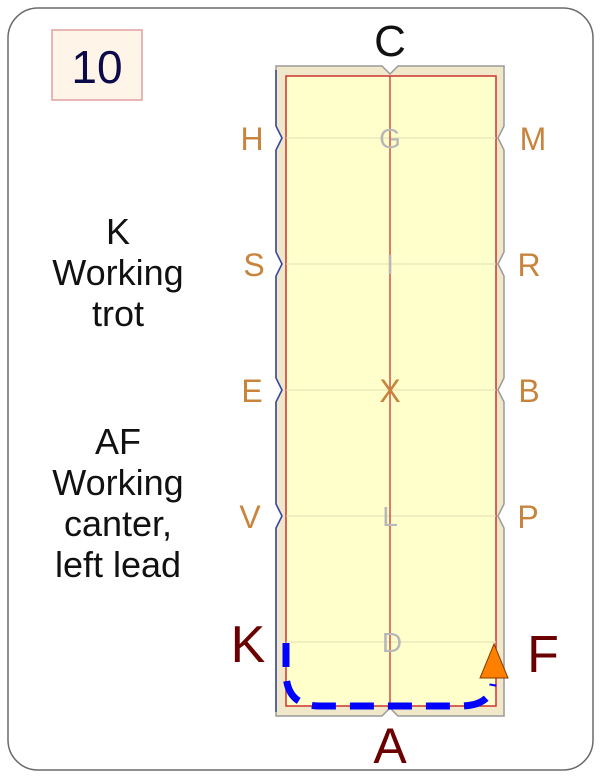 Image resolution: width=601 pixels, height=778 pixels. Describe the element at coordinates (118, 523) in the screenshot. I see `instruction-2-line-3: canter,` at that location.